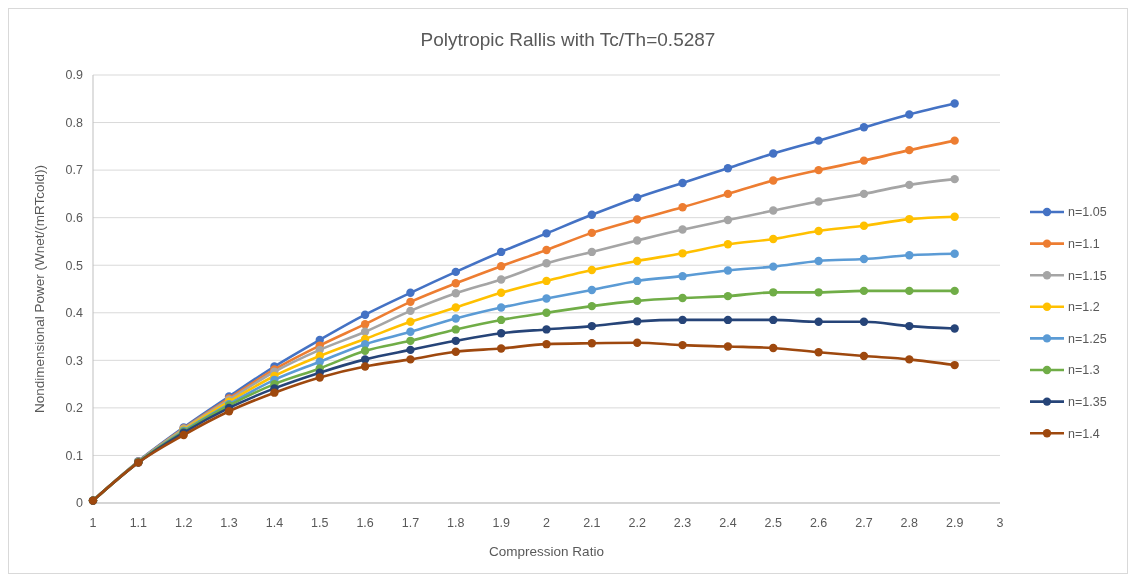 The height and width of the screenshot is (582, 1136). What do you see at coordinates (274, 523) in the screenshot?
I see `x-tick-label: 1.4` at bounding box center [274, 523].